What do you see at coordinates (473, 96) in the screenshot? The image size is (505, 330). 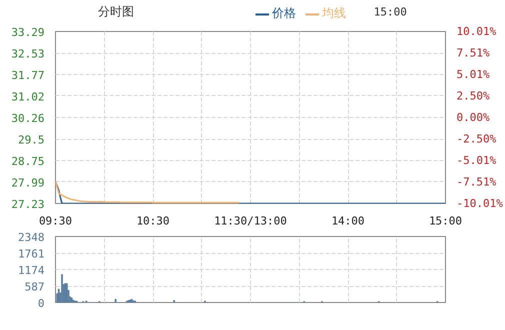 I see `y2-tick-label: 2.50%` at bounding box center [473, 96].